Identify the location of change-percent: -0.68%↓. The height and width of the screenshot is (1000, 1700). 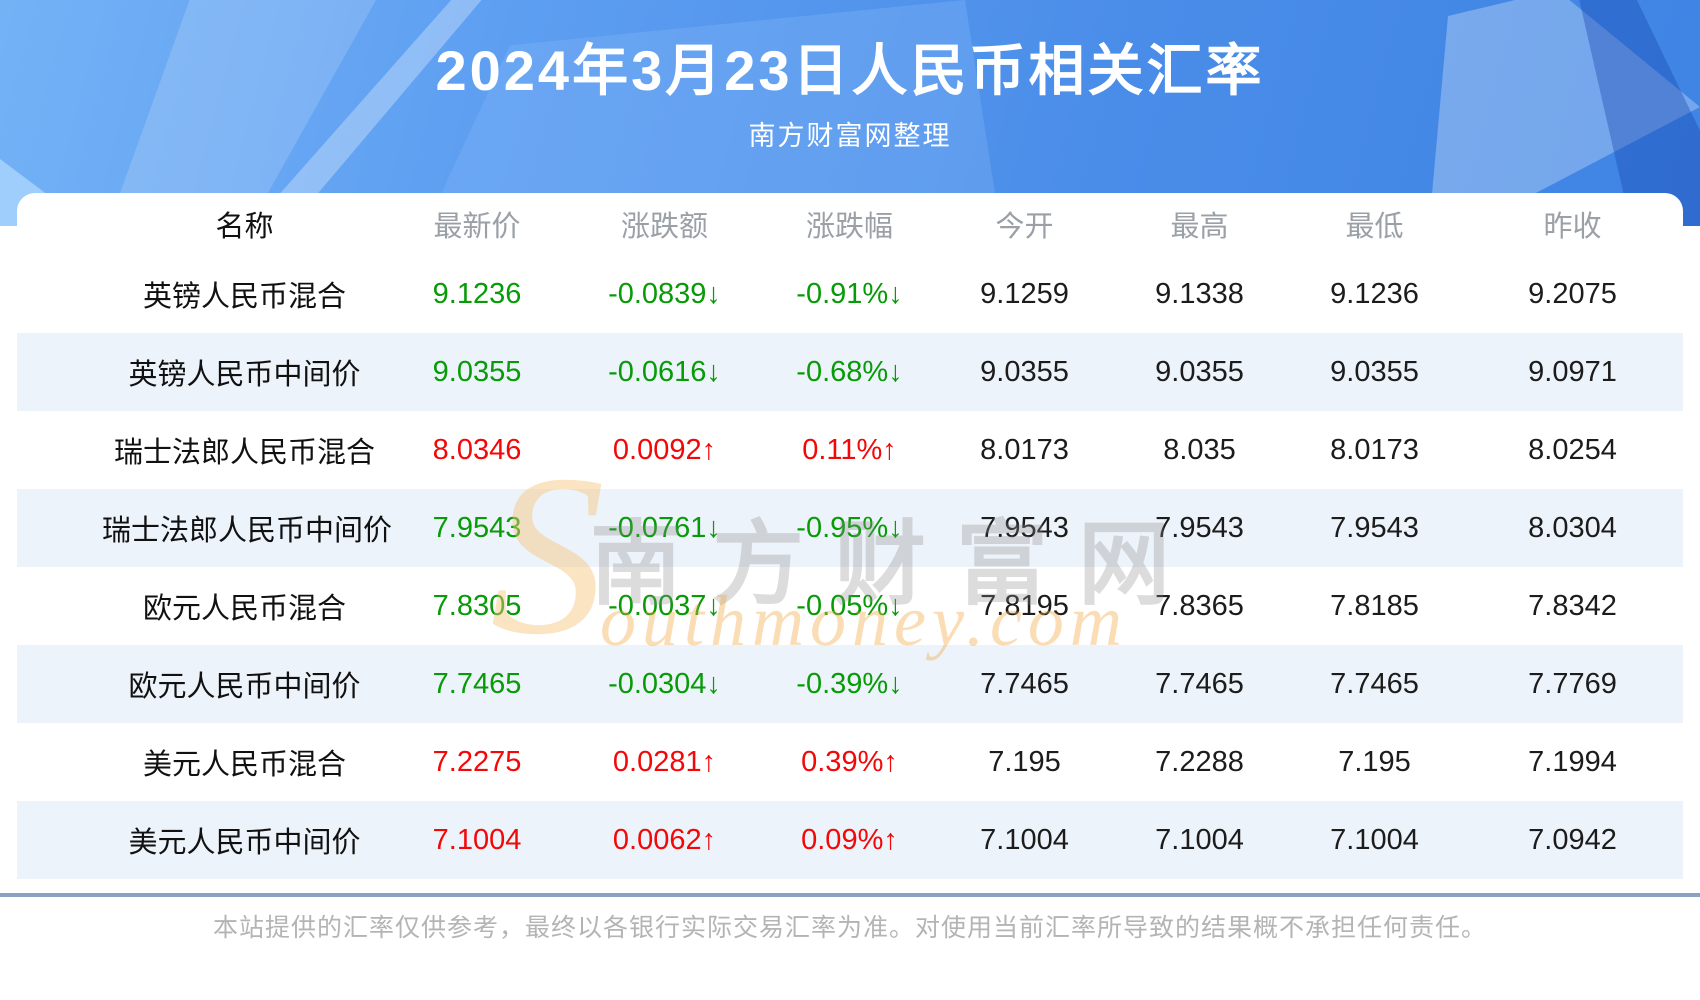
(849, 372).